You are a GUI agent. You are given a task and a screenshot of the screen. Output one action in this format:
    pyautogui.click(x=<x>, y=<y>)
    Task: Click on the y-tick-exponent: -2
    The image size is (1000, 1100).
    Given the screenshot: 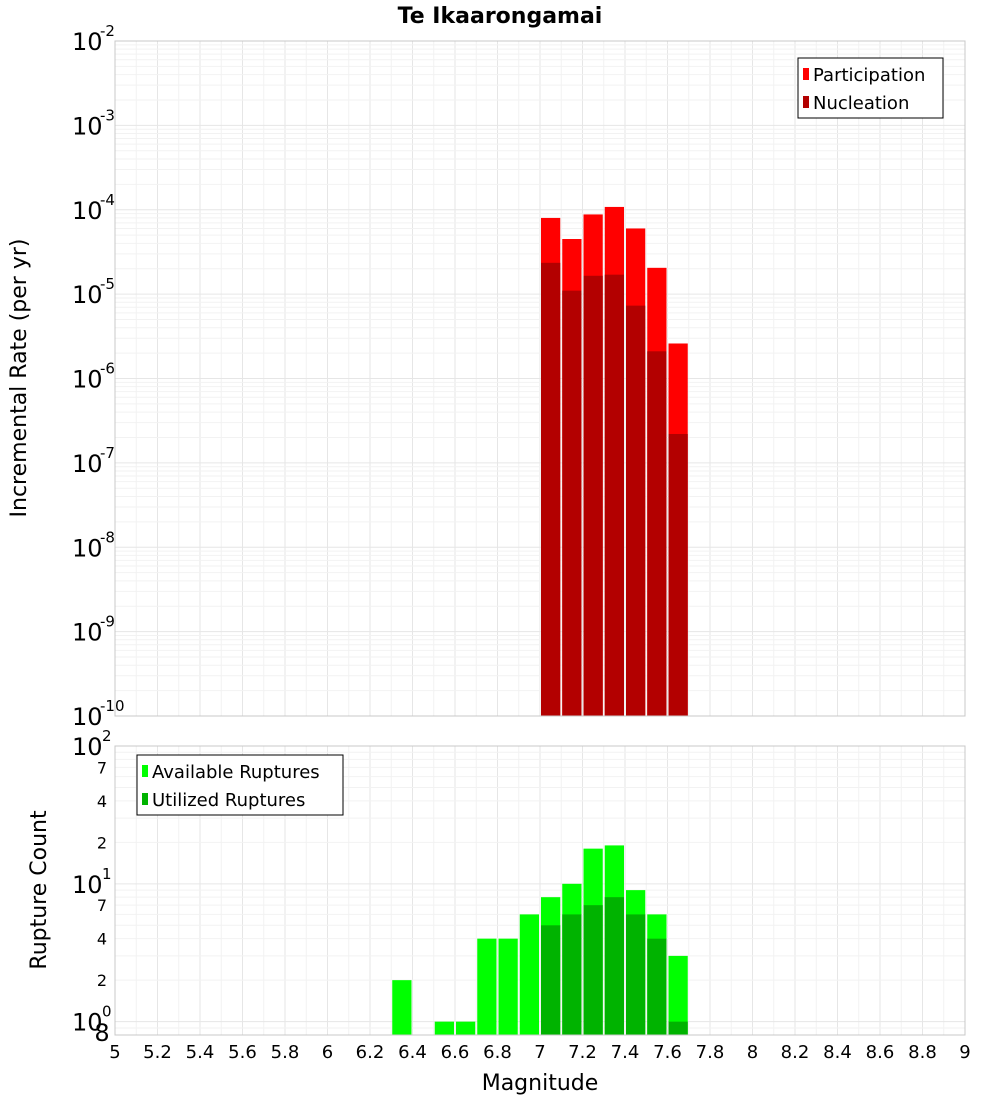 What is the action you would take?
    pyautogui.click(x=107, y=31)
    